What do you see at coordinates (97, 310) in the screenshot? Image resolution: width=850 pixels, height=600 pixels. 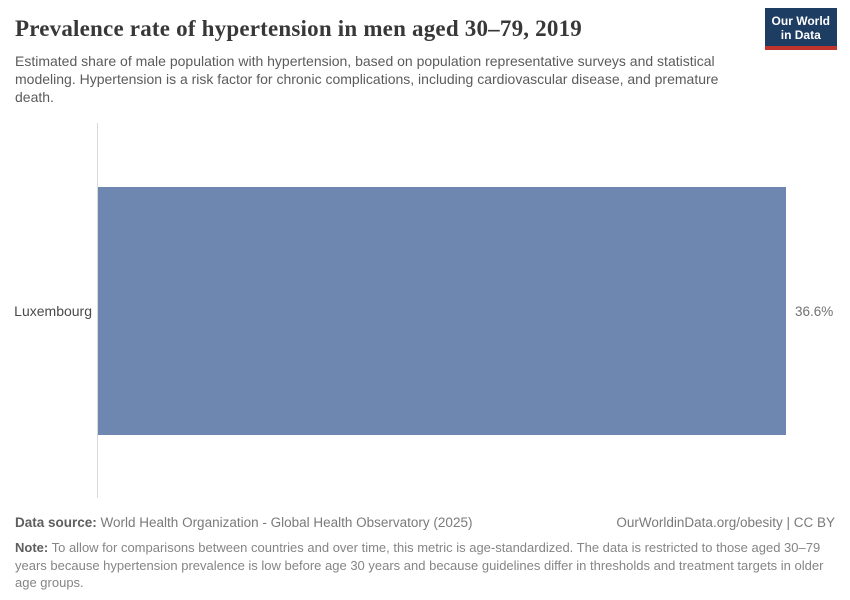 I see `y-axis-line` at bounding box center [97, 310].